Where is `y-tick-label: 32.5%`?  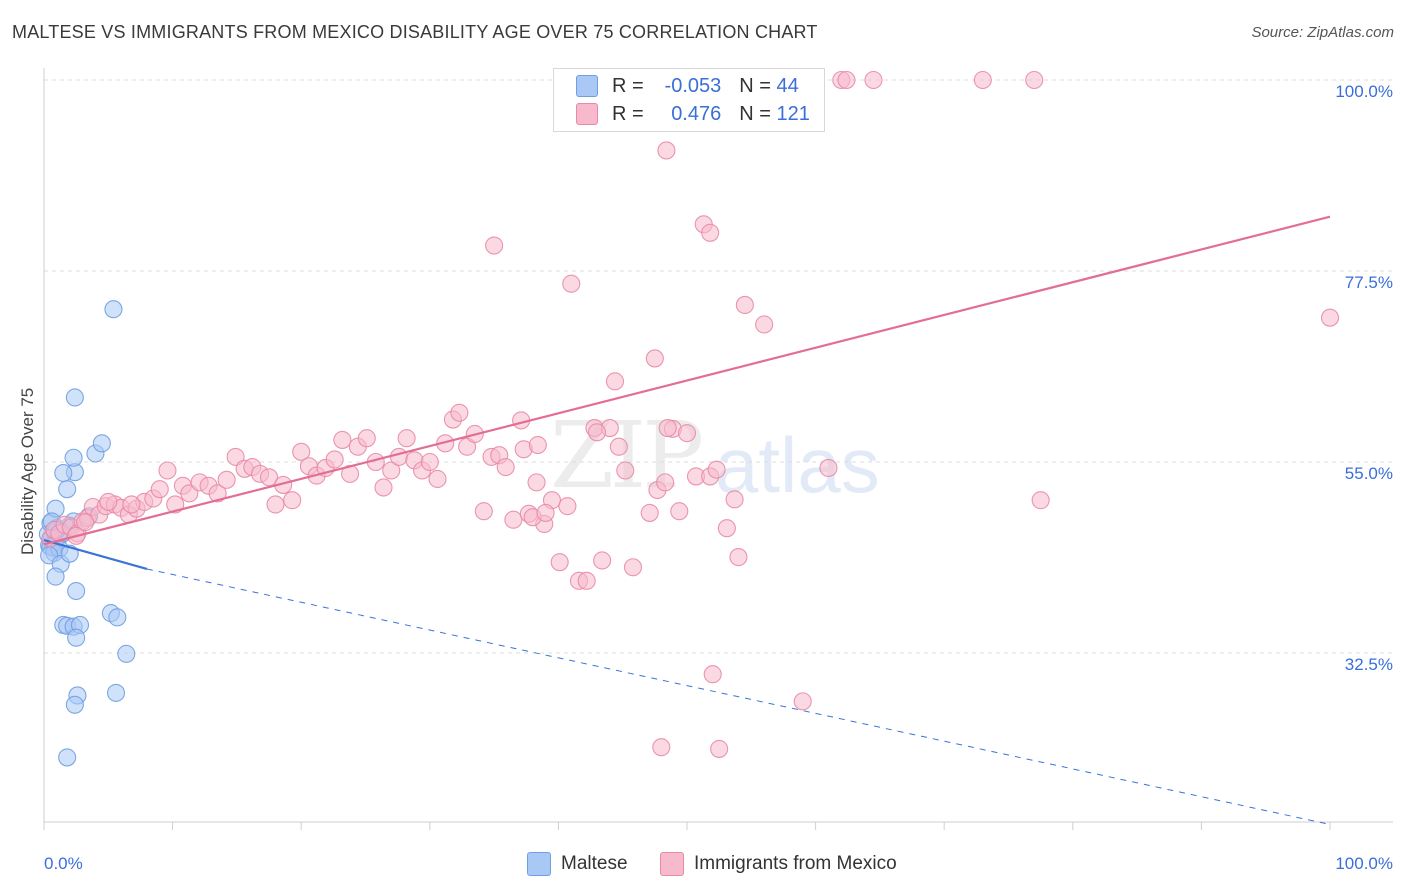 y-tick-label: 32.5% is located at coordinates (1369, 664).